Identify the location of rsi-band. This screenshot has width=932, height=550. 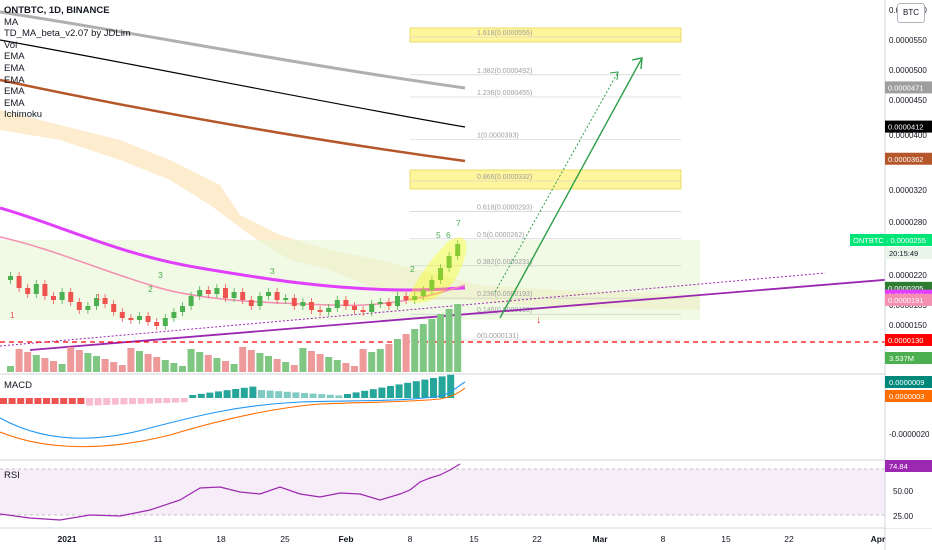
(442, 492).